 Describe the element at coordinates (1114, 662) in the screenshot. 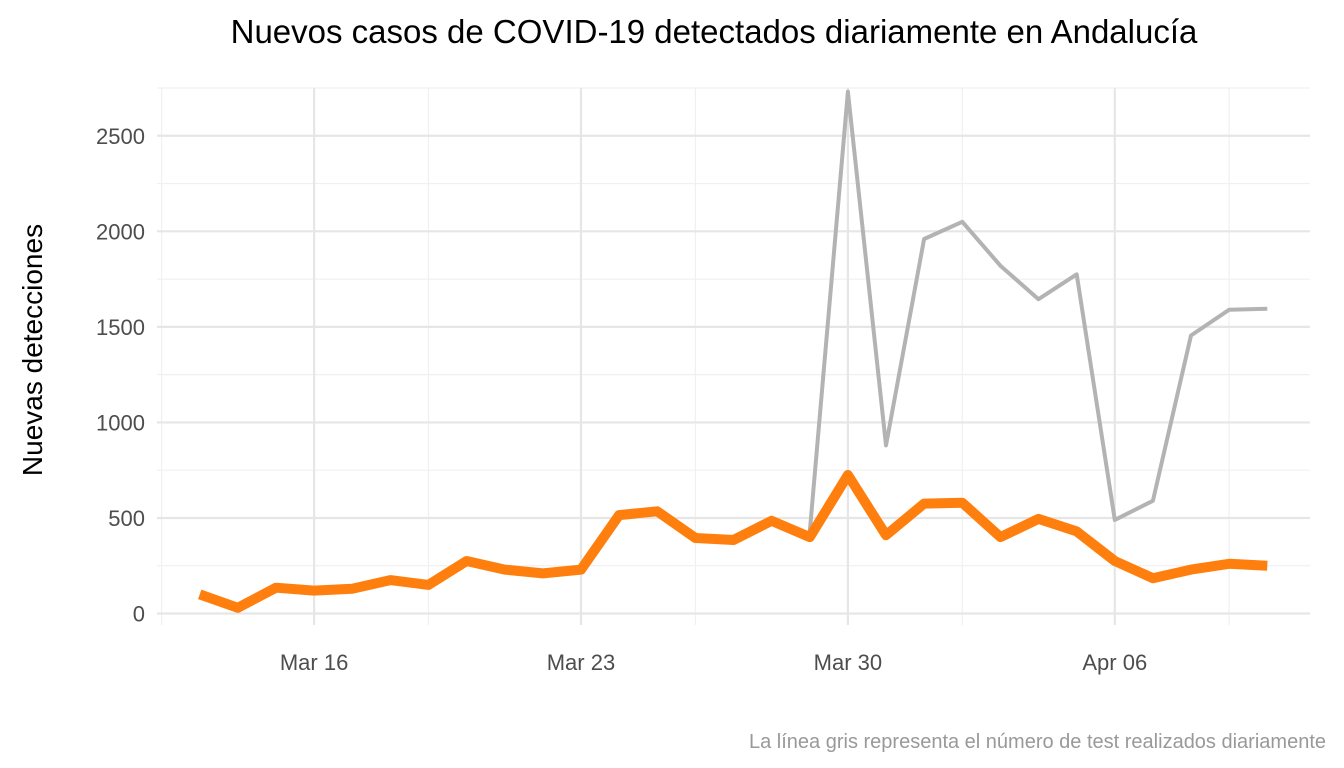

I see `x-tick-label: Apr 06` at that location.